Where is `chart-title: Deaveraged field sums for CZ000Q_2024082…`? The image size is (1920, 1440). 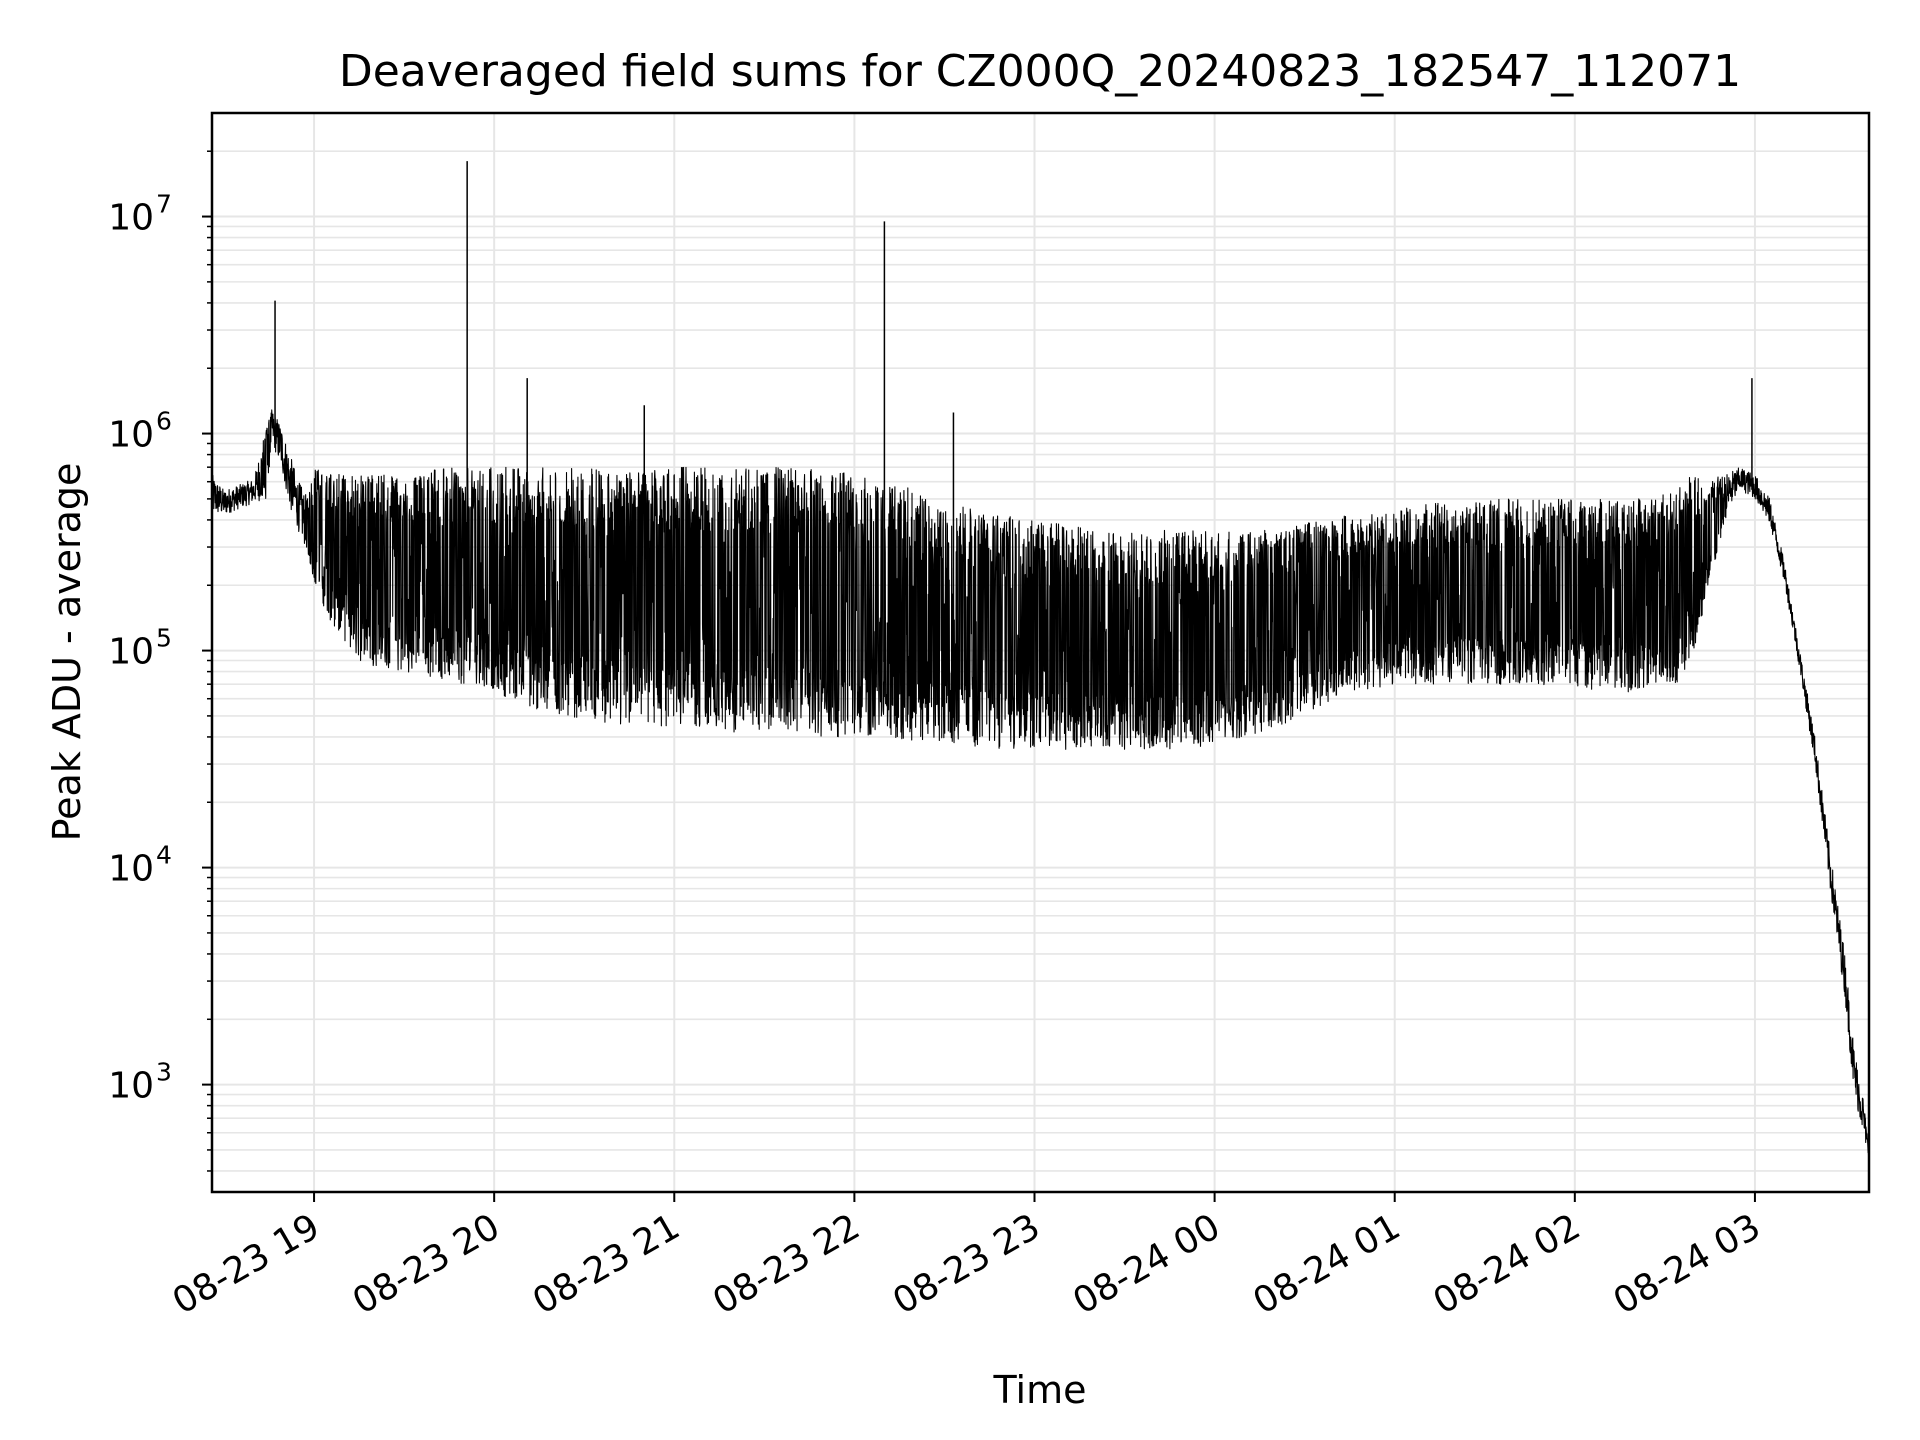
chart-title: Deaveraged field sums for CZ000Q_2024082… is located at coordinates (1040, 71).